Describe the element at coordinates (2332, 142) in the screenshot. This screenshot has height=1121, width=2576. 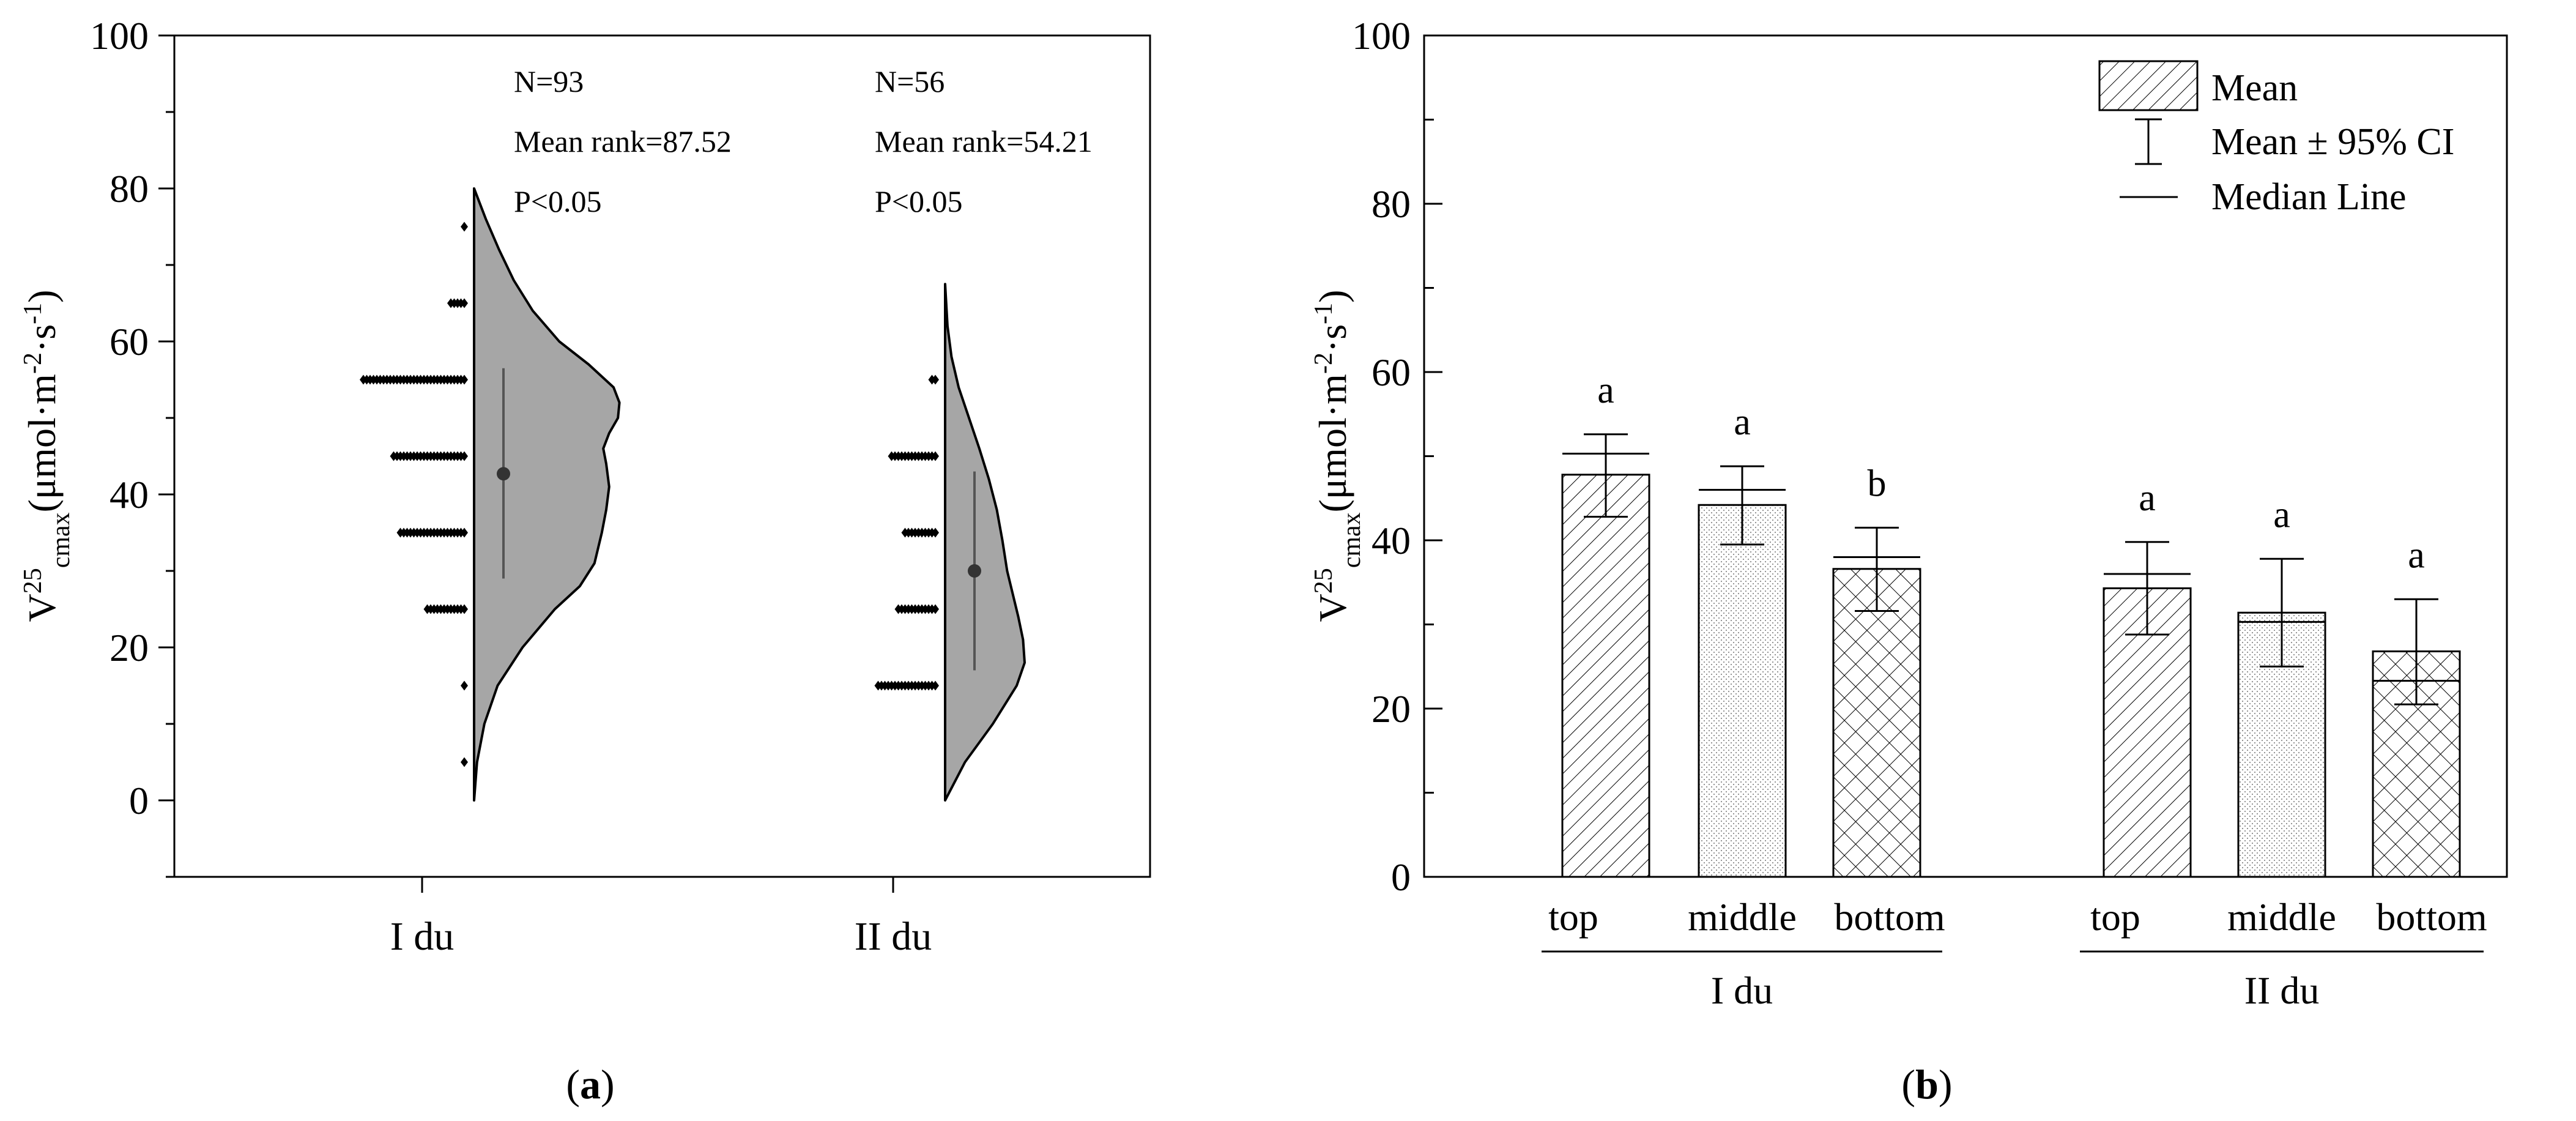
I see `legend-ci-label: Mean ± 95% CI` at that location.